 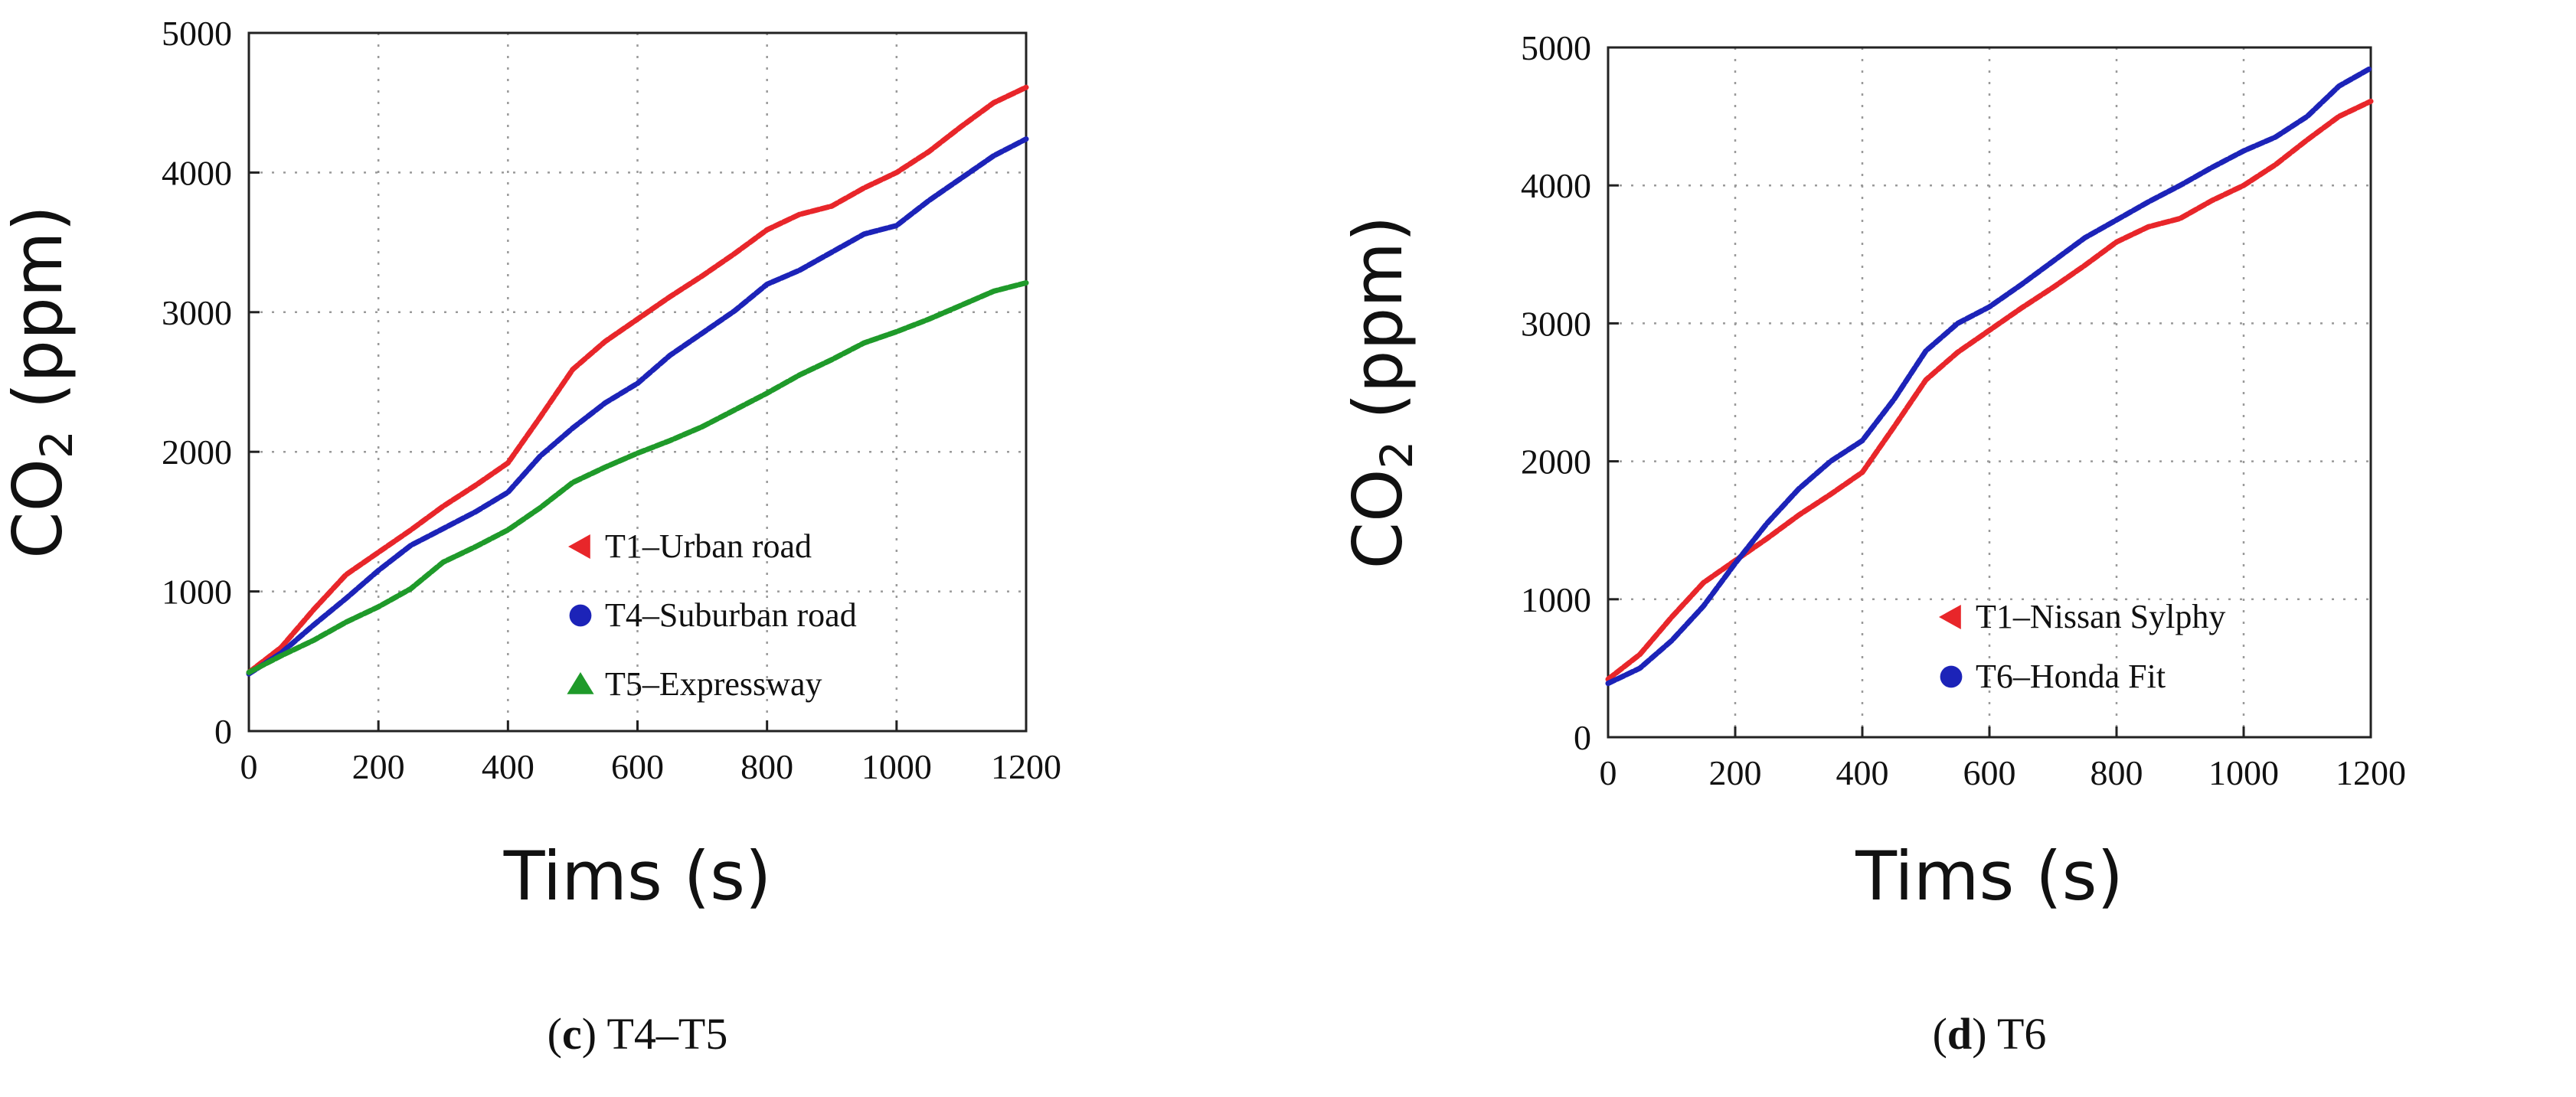 I want to click on legend-label-3: T5–Expressway, so click(x=713, y=684).